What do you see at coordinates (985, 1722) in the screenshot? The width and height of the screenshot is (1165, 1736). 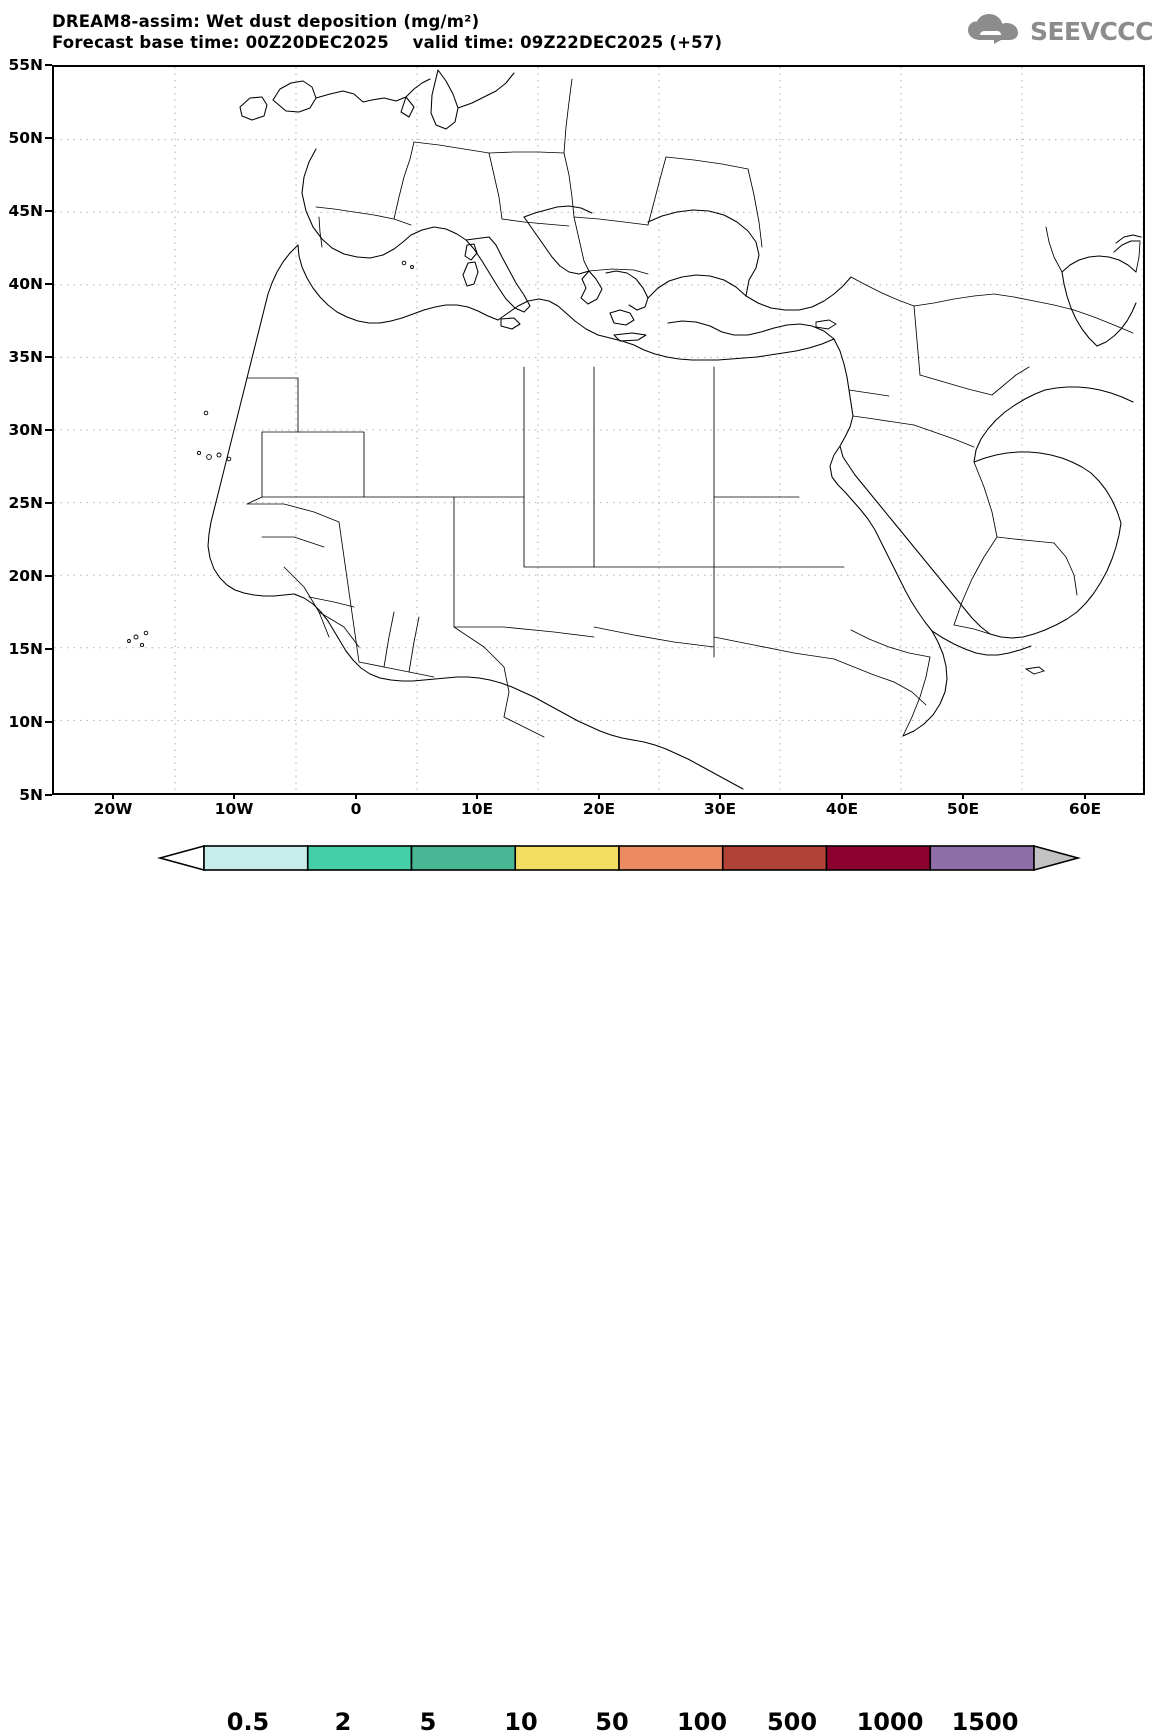 I see `colorbar-tick-label: 1500` at bounding box center [985, 1722].